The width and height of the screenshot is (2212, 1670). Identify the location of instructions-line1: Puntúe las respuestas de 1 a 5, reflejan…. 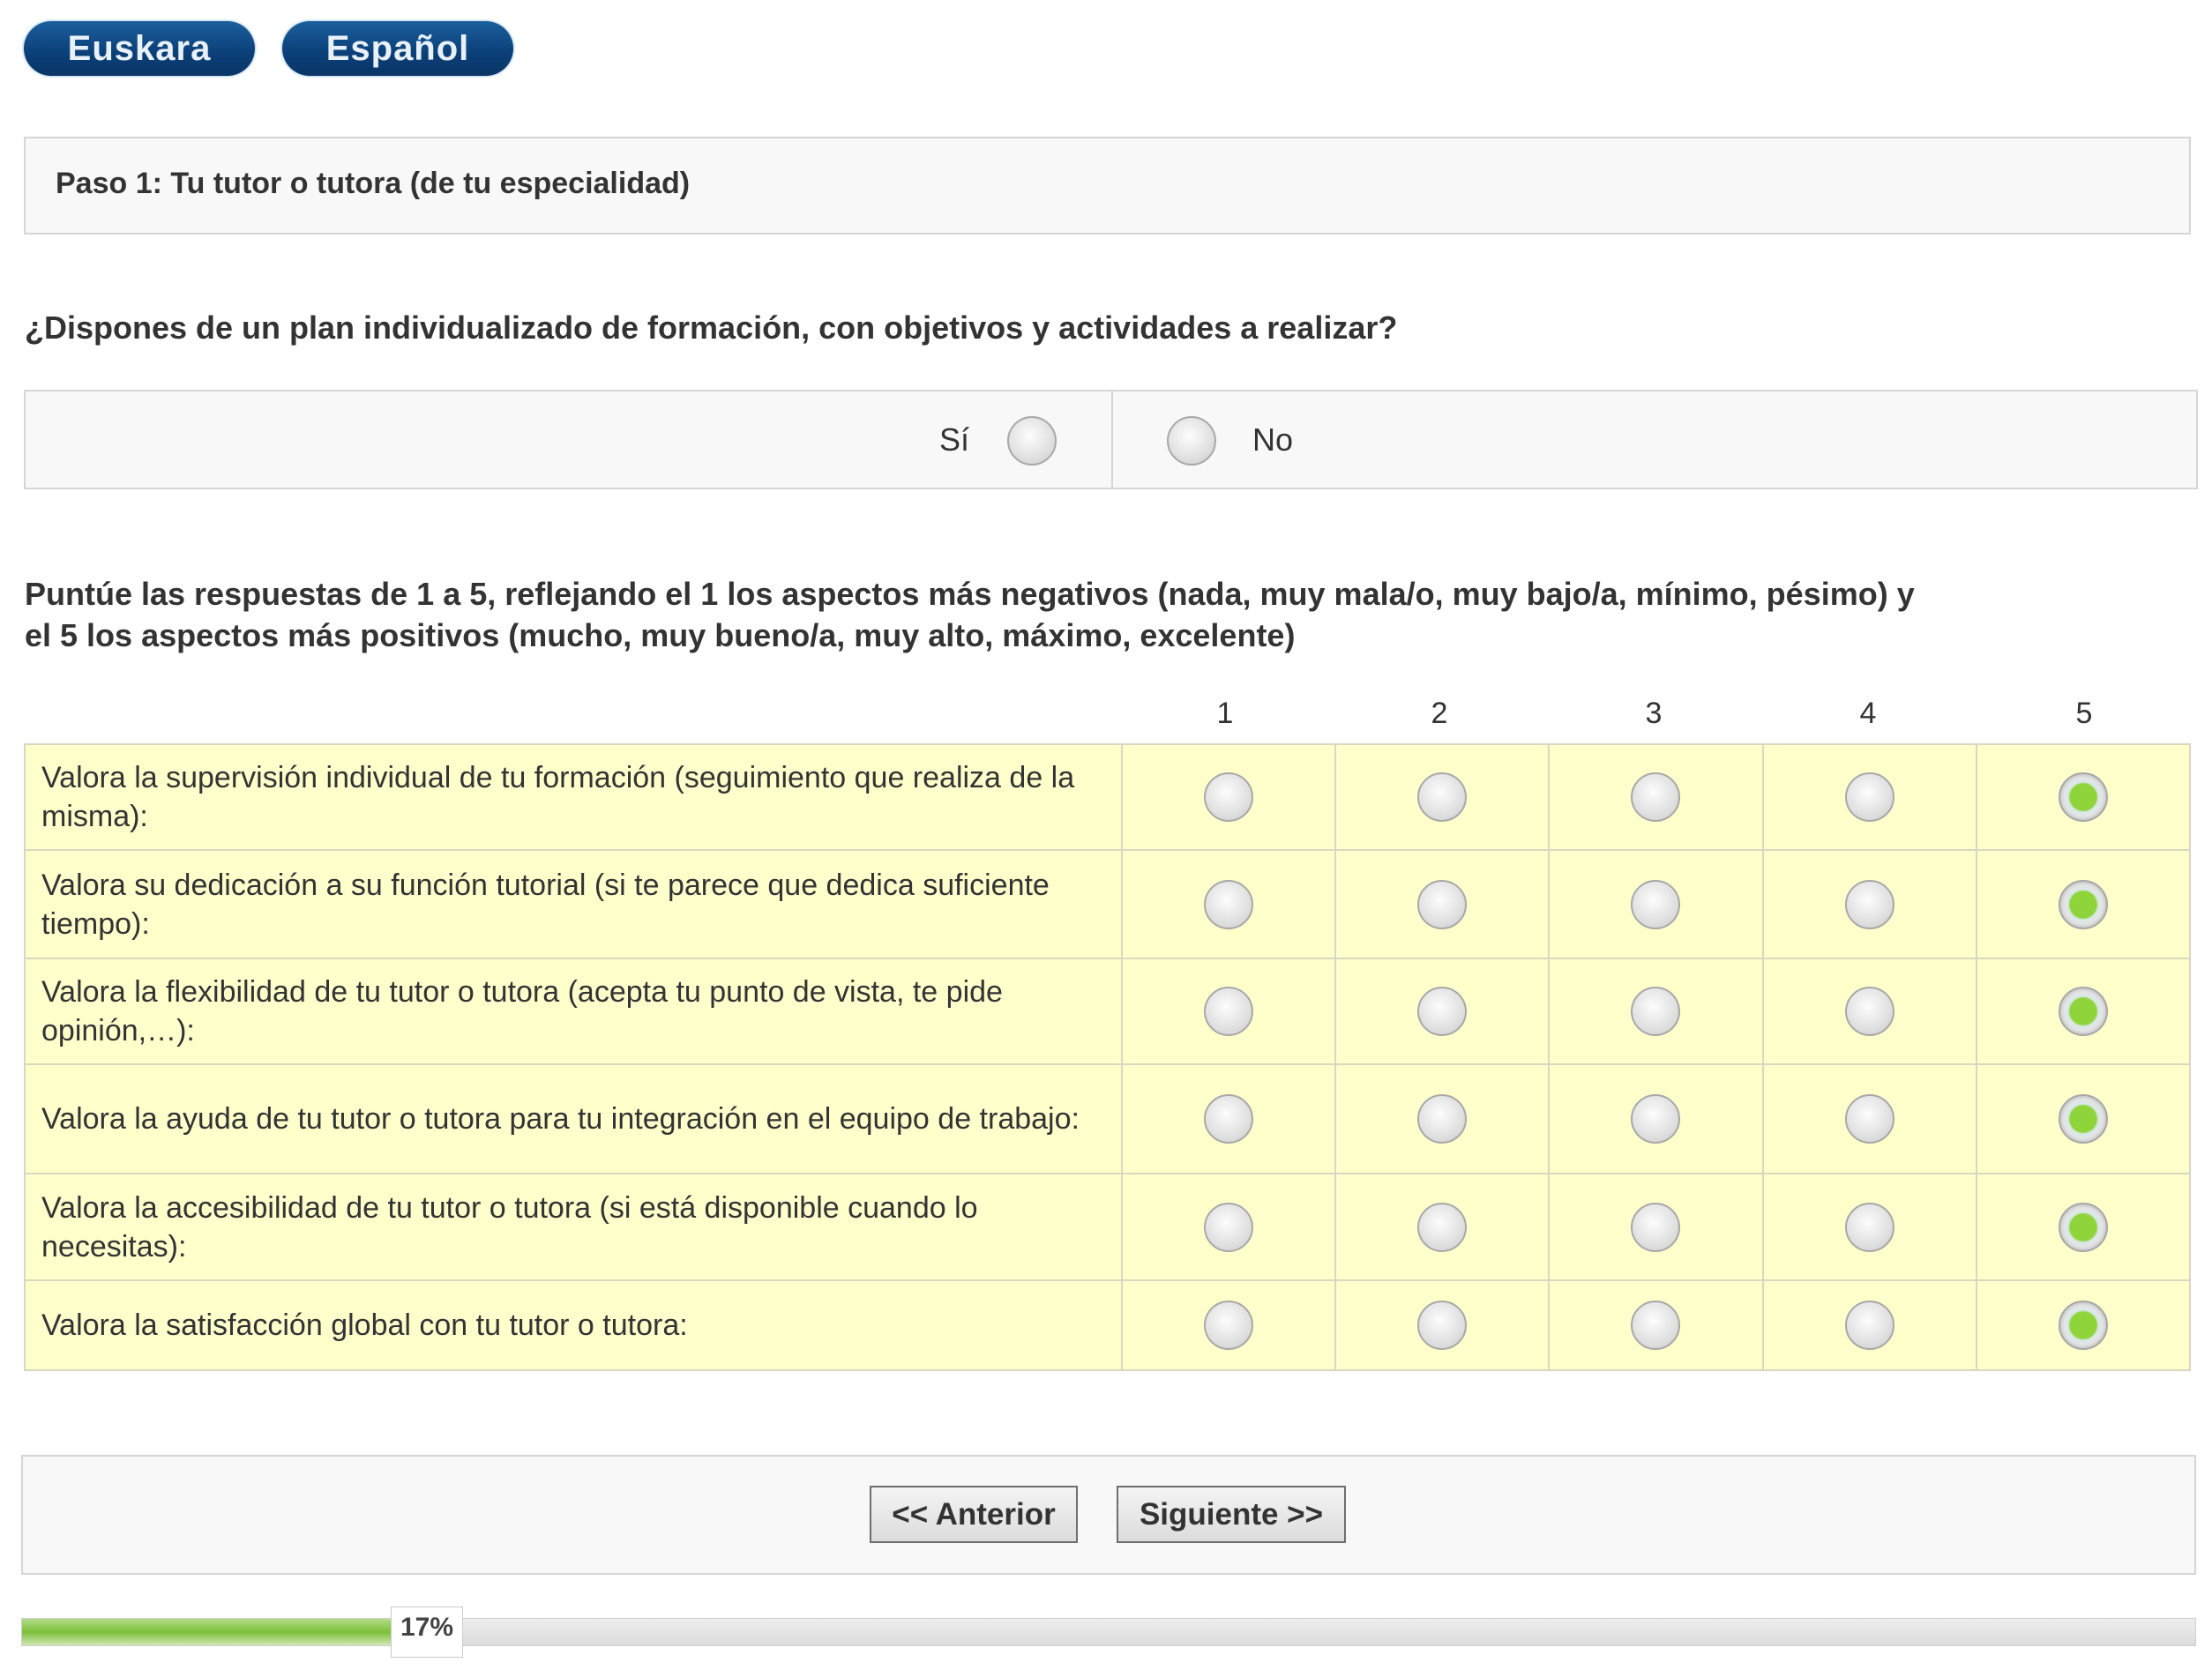
(970, 594).